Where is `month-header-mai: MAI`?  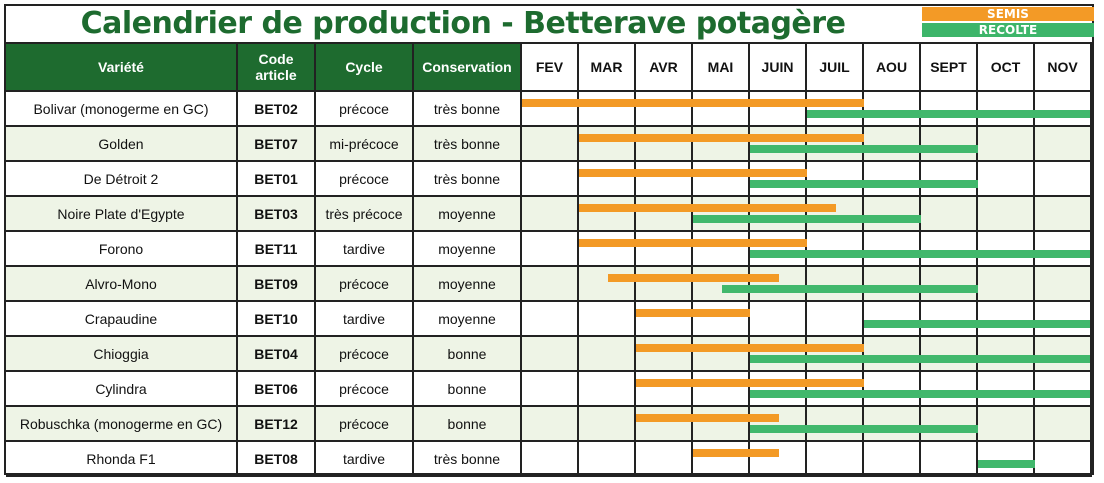
month-header-mai: MAI is located at coordinates (721, 68).